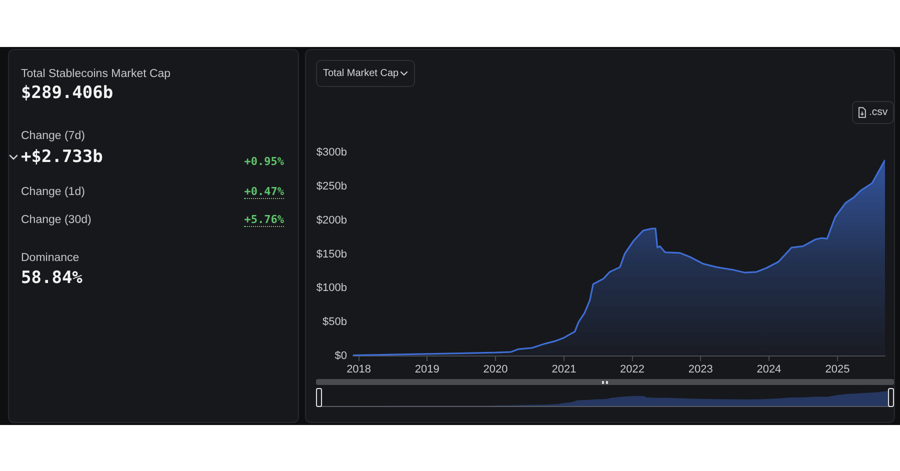 This screenshot has width=900, height=471. I want to click on x-tick-label: 2019, so click(427, 370).